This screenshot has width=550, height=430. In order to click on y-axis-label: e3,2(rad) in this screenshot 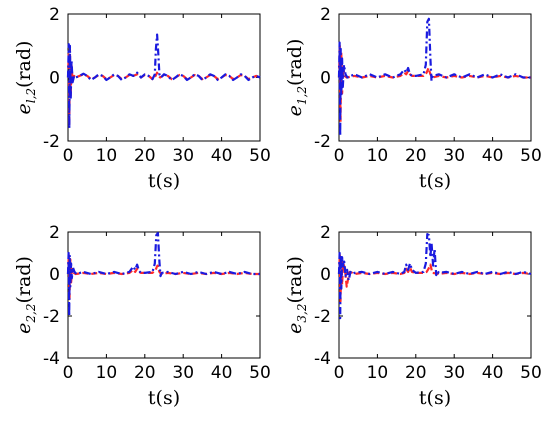, I will do `click(296, 295)`.